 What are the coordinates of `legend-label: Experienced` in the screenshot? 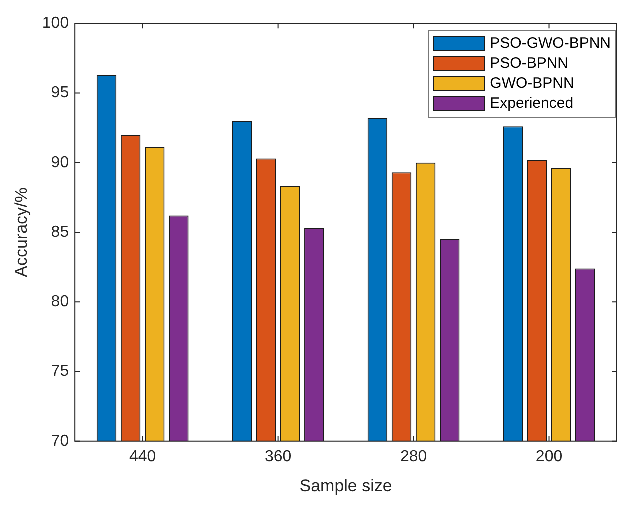 It's located at (532, 103).